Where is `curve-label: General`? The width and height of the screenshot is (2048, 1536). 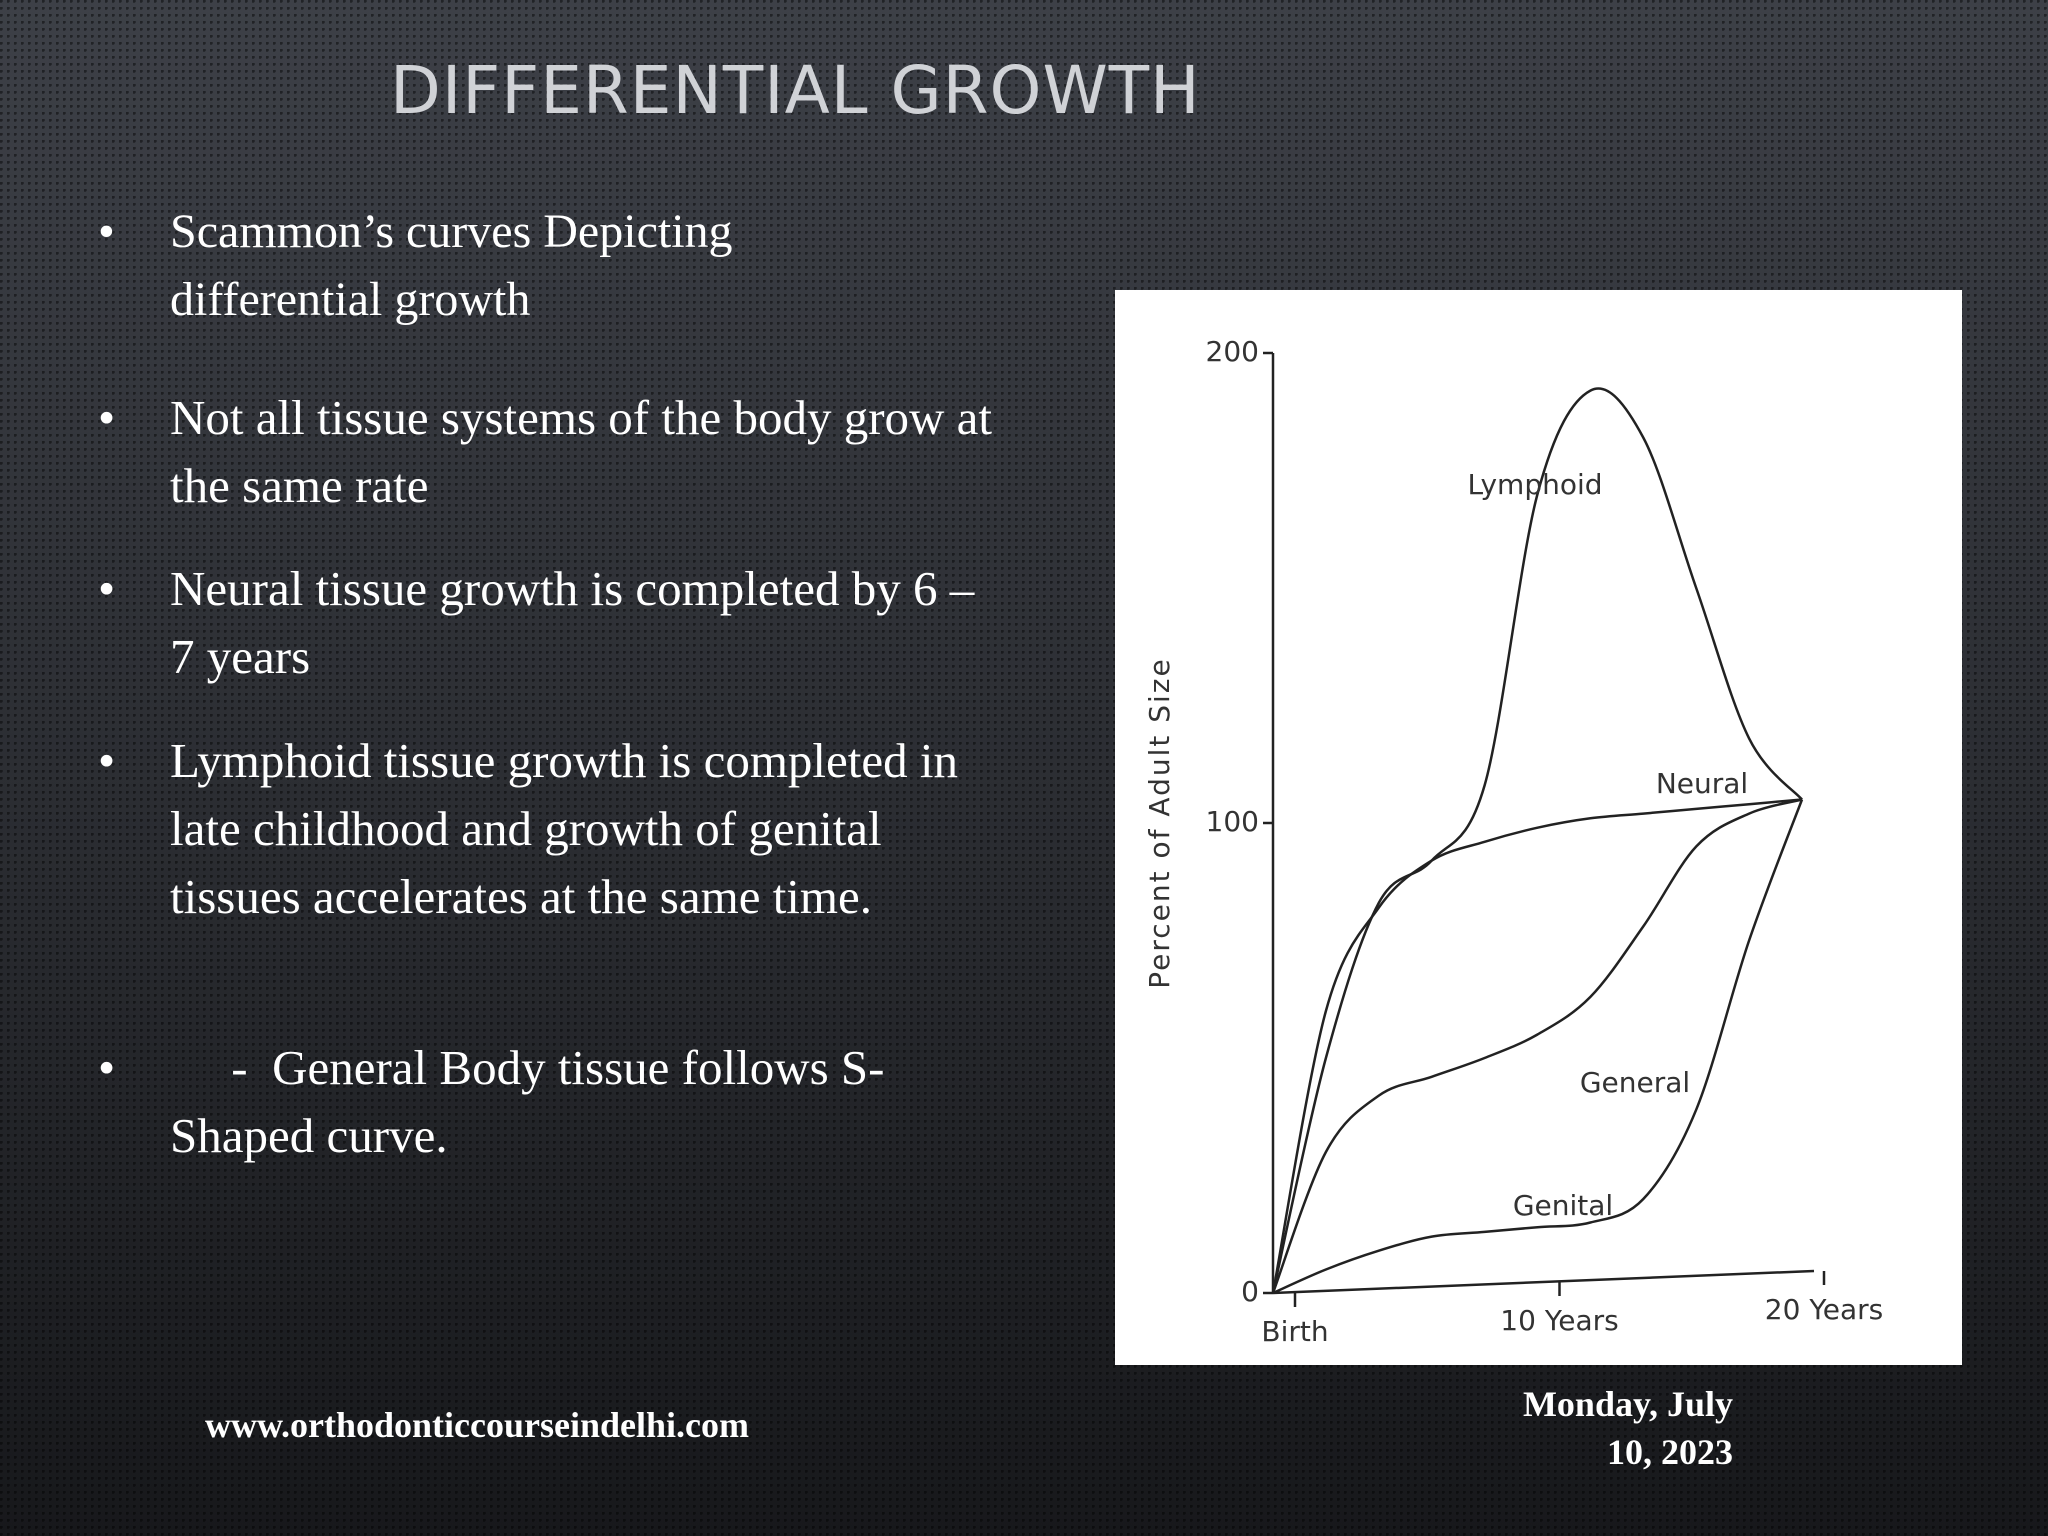
curve-label: General is located at coordinates (1635, 1082).